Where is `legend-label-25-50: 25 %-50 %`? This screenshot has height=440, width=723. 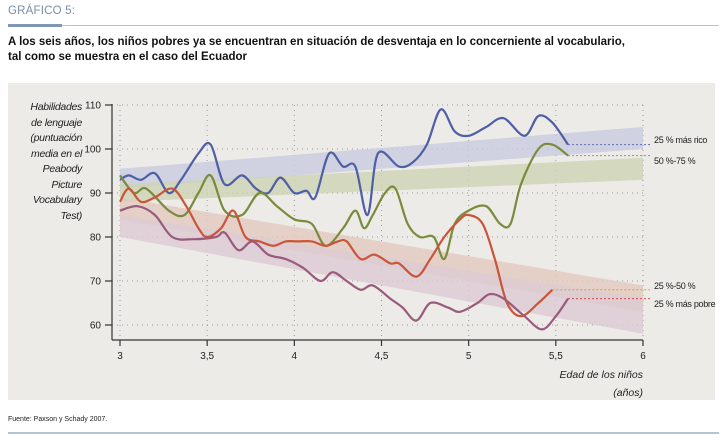 legend-label-25-50: 25 %-50 % is located at coordinates (675, 286).